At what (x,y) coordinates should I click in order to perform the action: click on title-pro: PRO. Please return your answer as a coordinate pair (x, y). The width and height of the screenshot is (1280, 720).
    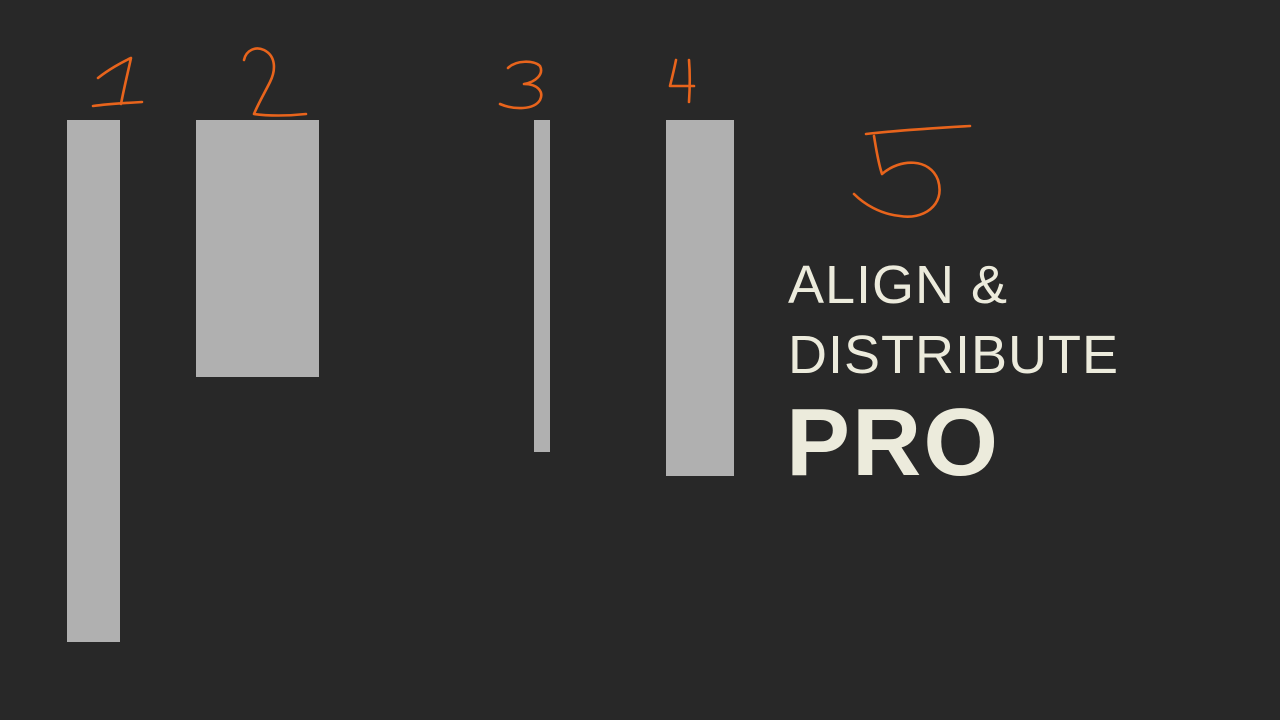
    Looking at the image, I should click on (893, 442).